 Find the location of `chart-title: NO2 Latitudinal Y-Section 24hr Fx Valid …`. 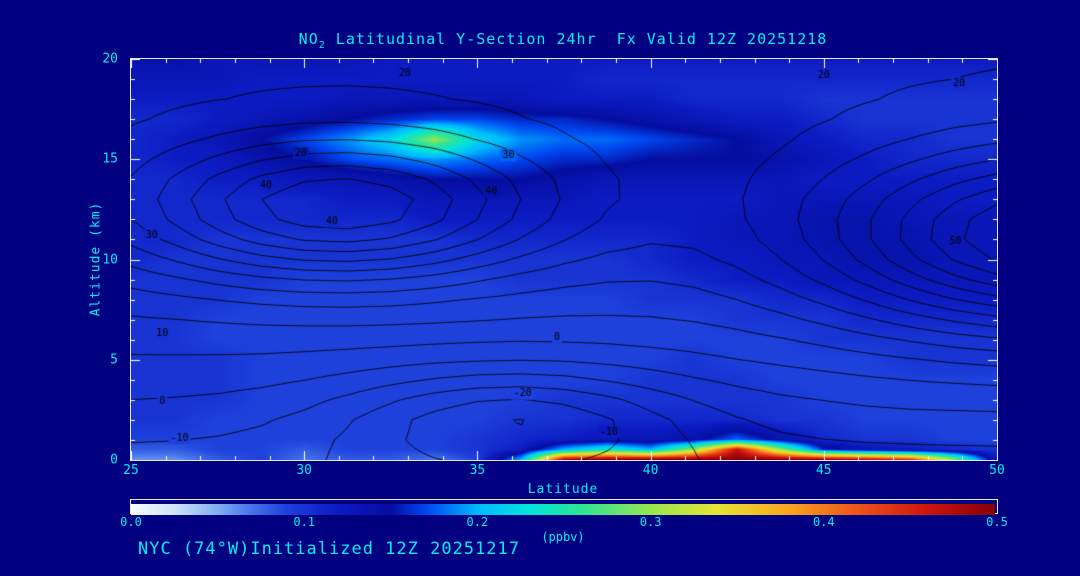

chart-title: NO2 Latitudinal Y-Section 24hr Fx Valid … is located at coordinates (563, 40).